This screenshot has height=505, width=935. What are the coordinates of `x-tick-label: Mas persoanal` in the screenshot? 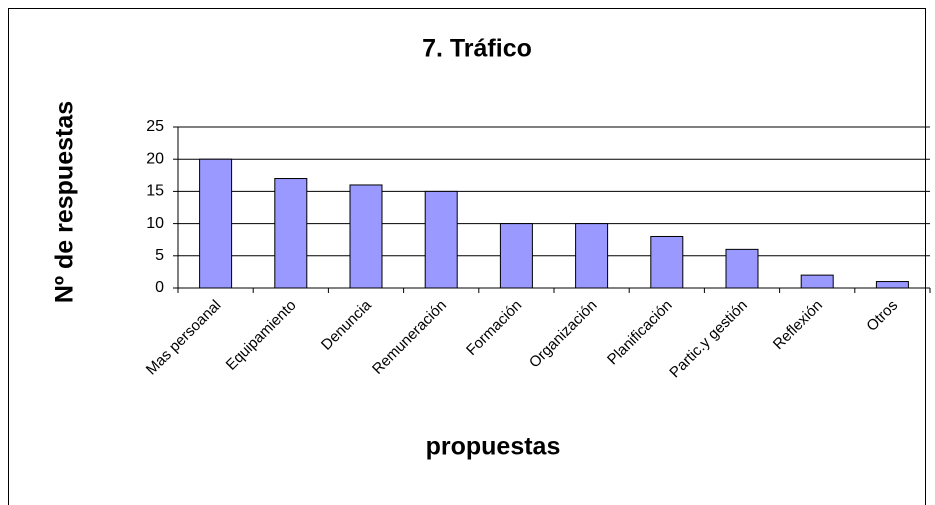 It's located at (184, 338).